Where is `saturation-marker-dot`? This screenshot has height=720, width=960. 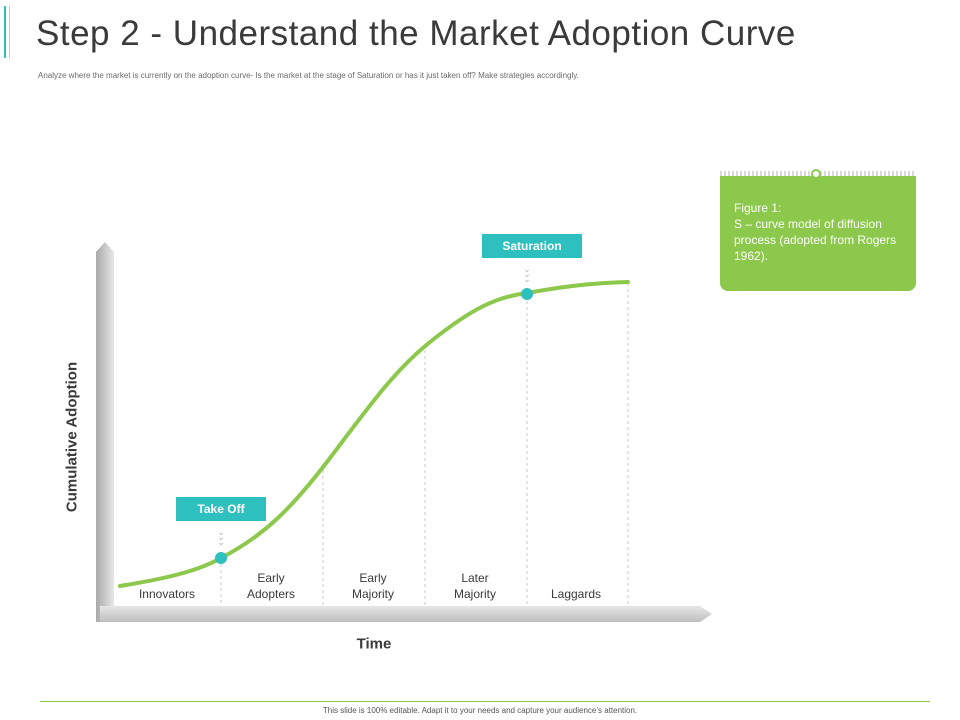
saturation-marker-dot is located at coordinates (527, 294).